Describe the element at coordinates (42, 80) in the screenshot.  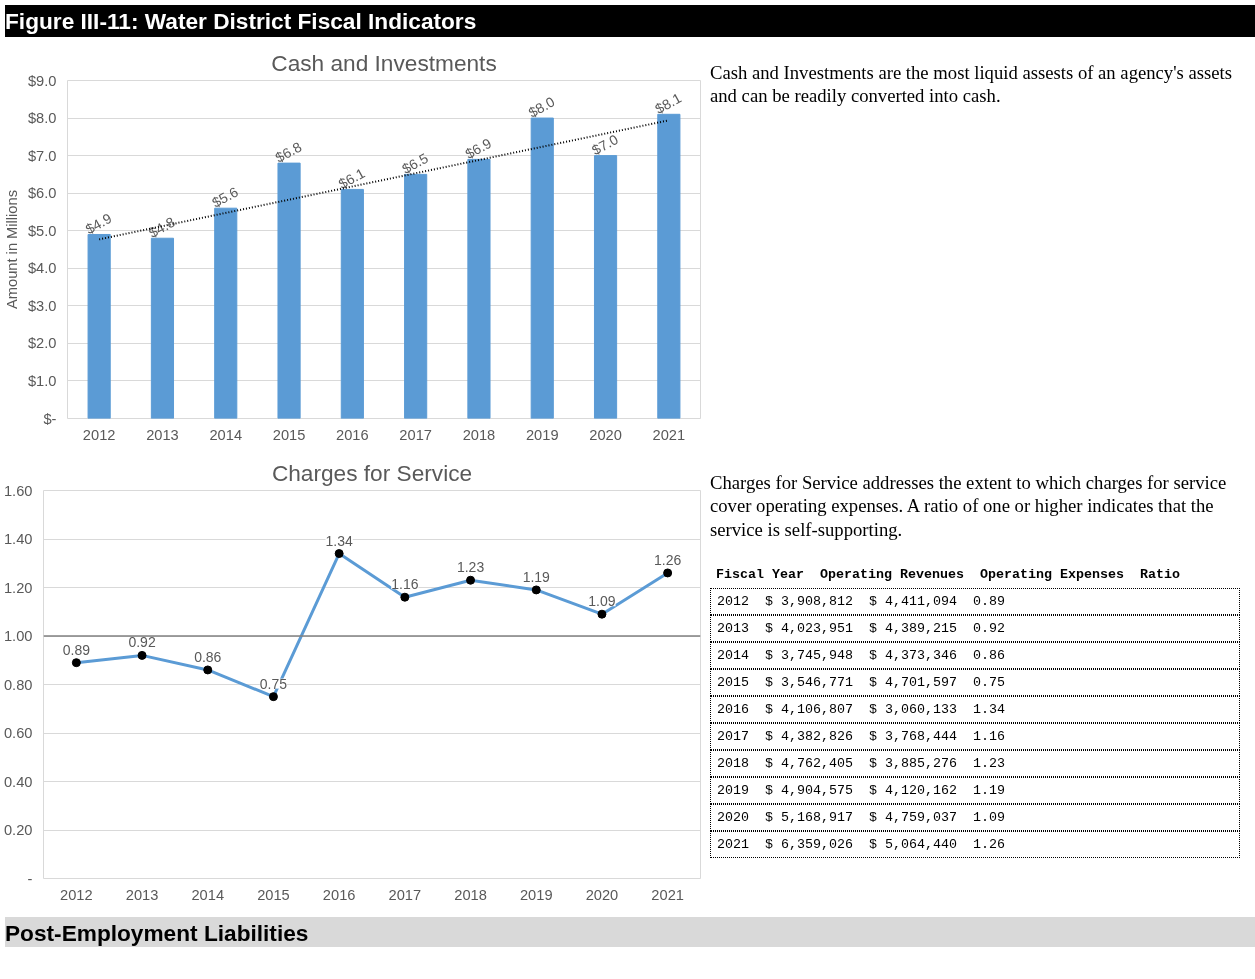
I see `y-tick-label: $9.0` at that location.